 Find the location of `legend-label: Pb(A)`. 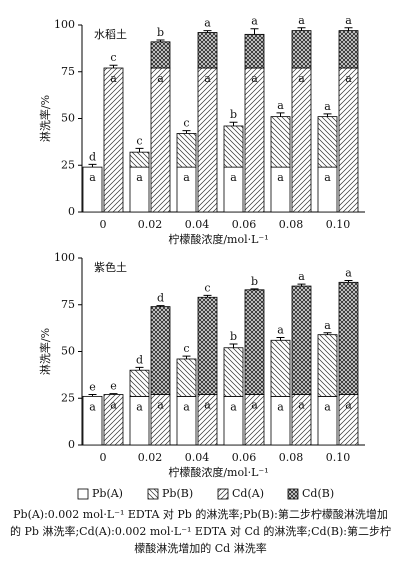

legend-label: Pb(A) is located at coordinates (107, 493).